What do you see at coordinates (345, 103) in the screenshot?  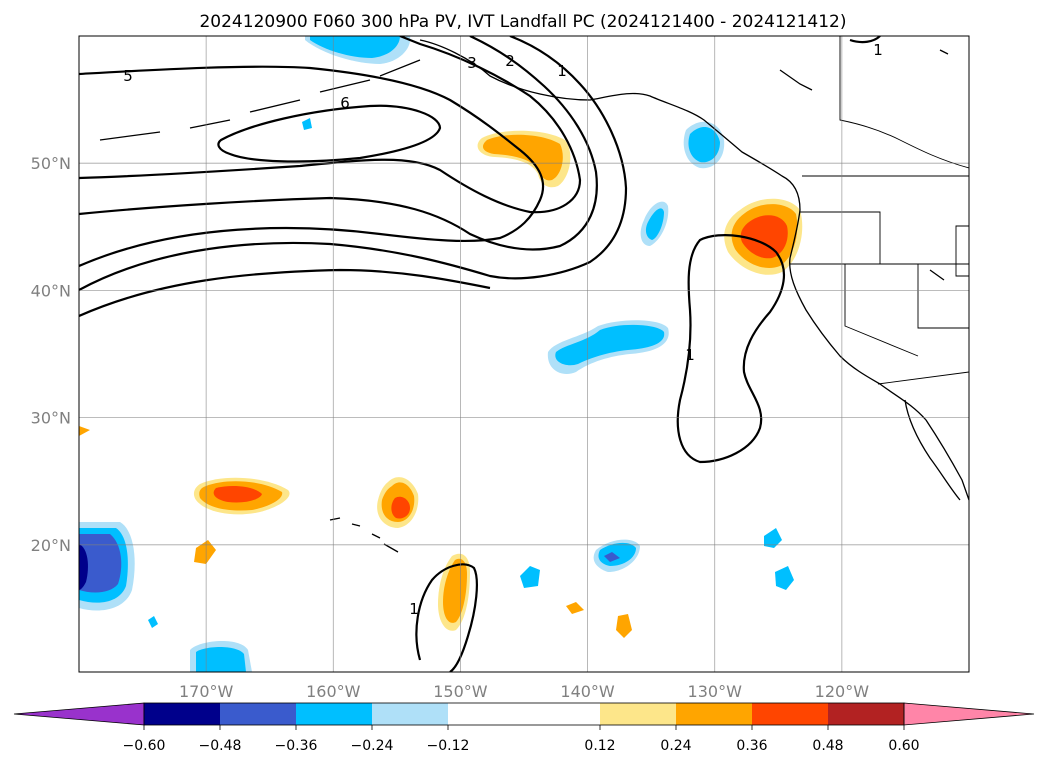 I see `pv-label-6: 6` at bounding box center [345, 103].